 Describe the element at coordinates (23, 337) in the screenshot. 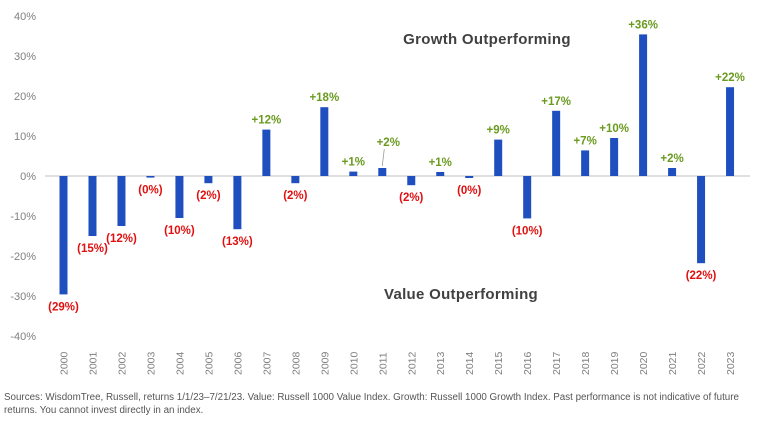

I see `y-tick-label: -40%` at that location.